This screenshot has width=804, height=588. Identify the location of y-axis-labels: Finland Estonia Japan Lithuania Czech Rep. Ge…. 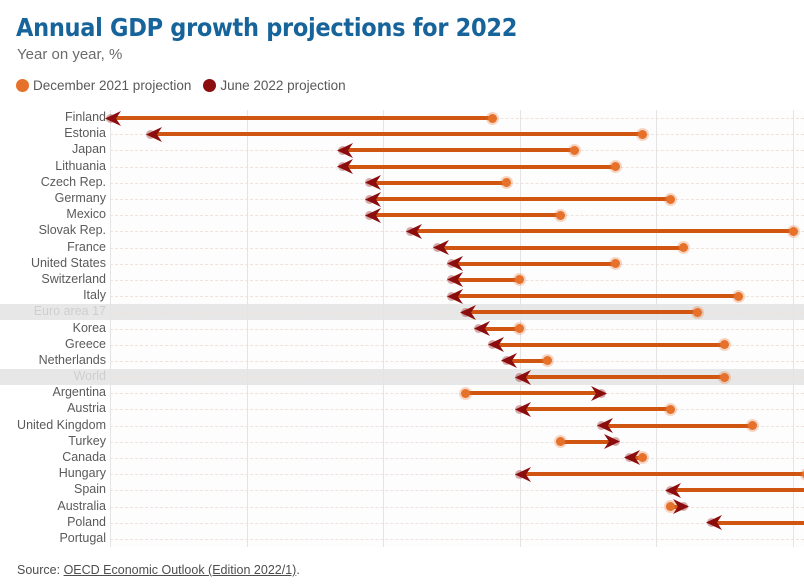
(53, 328).